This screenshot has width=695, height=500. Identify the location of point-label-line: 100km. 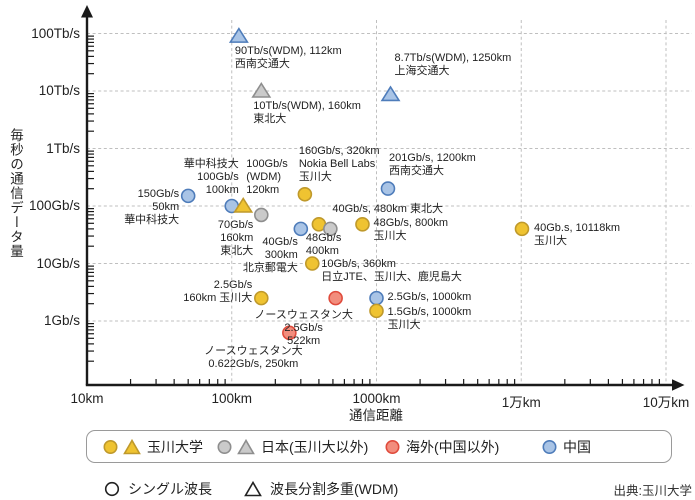
(222, 190).